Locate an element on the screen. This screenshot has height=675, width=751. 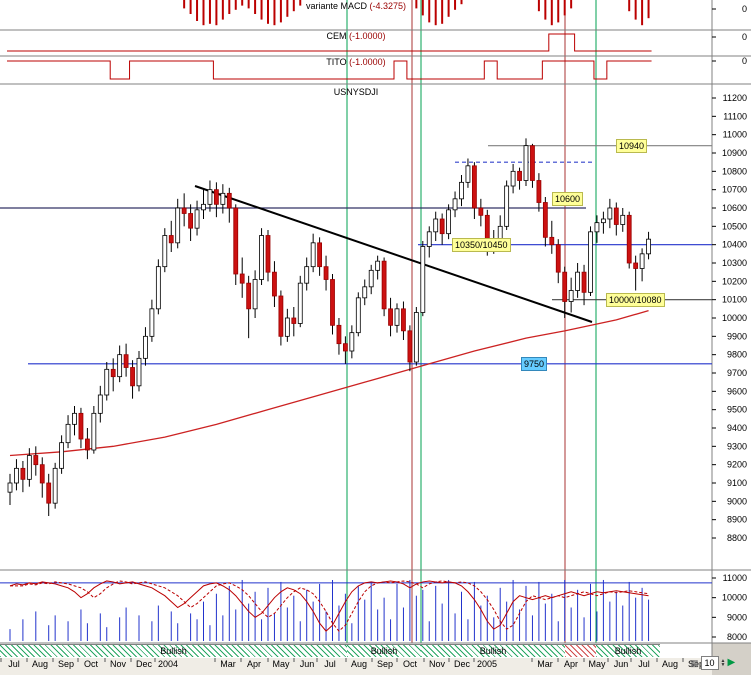
macd-label: variante MACD is located at coordinates (336, 6).